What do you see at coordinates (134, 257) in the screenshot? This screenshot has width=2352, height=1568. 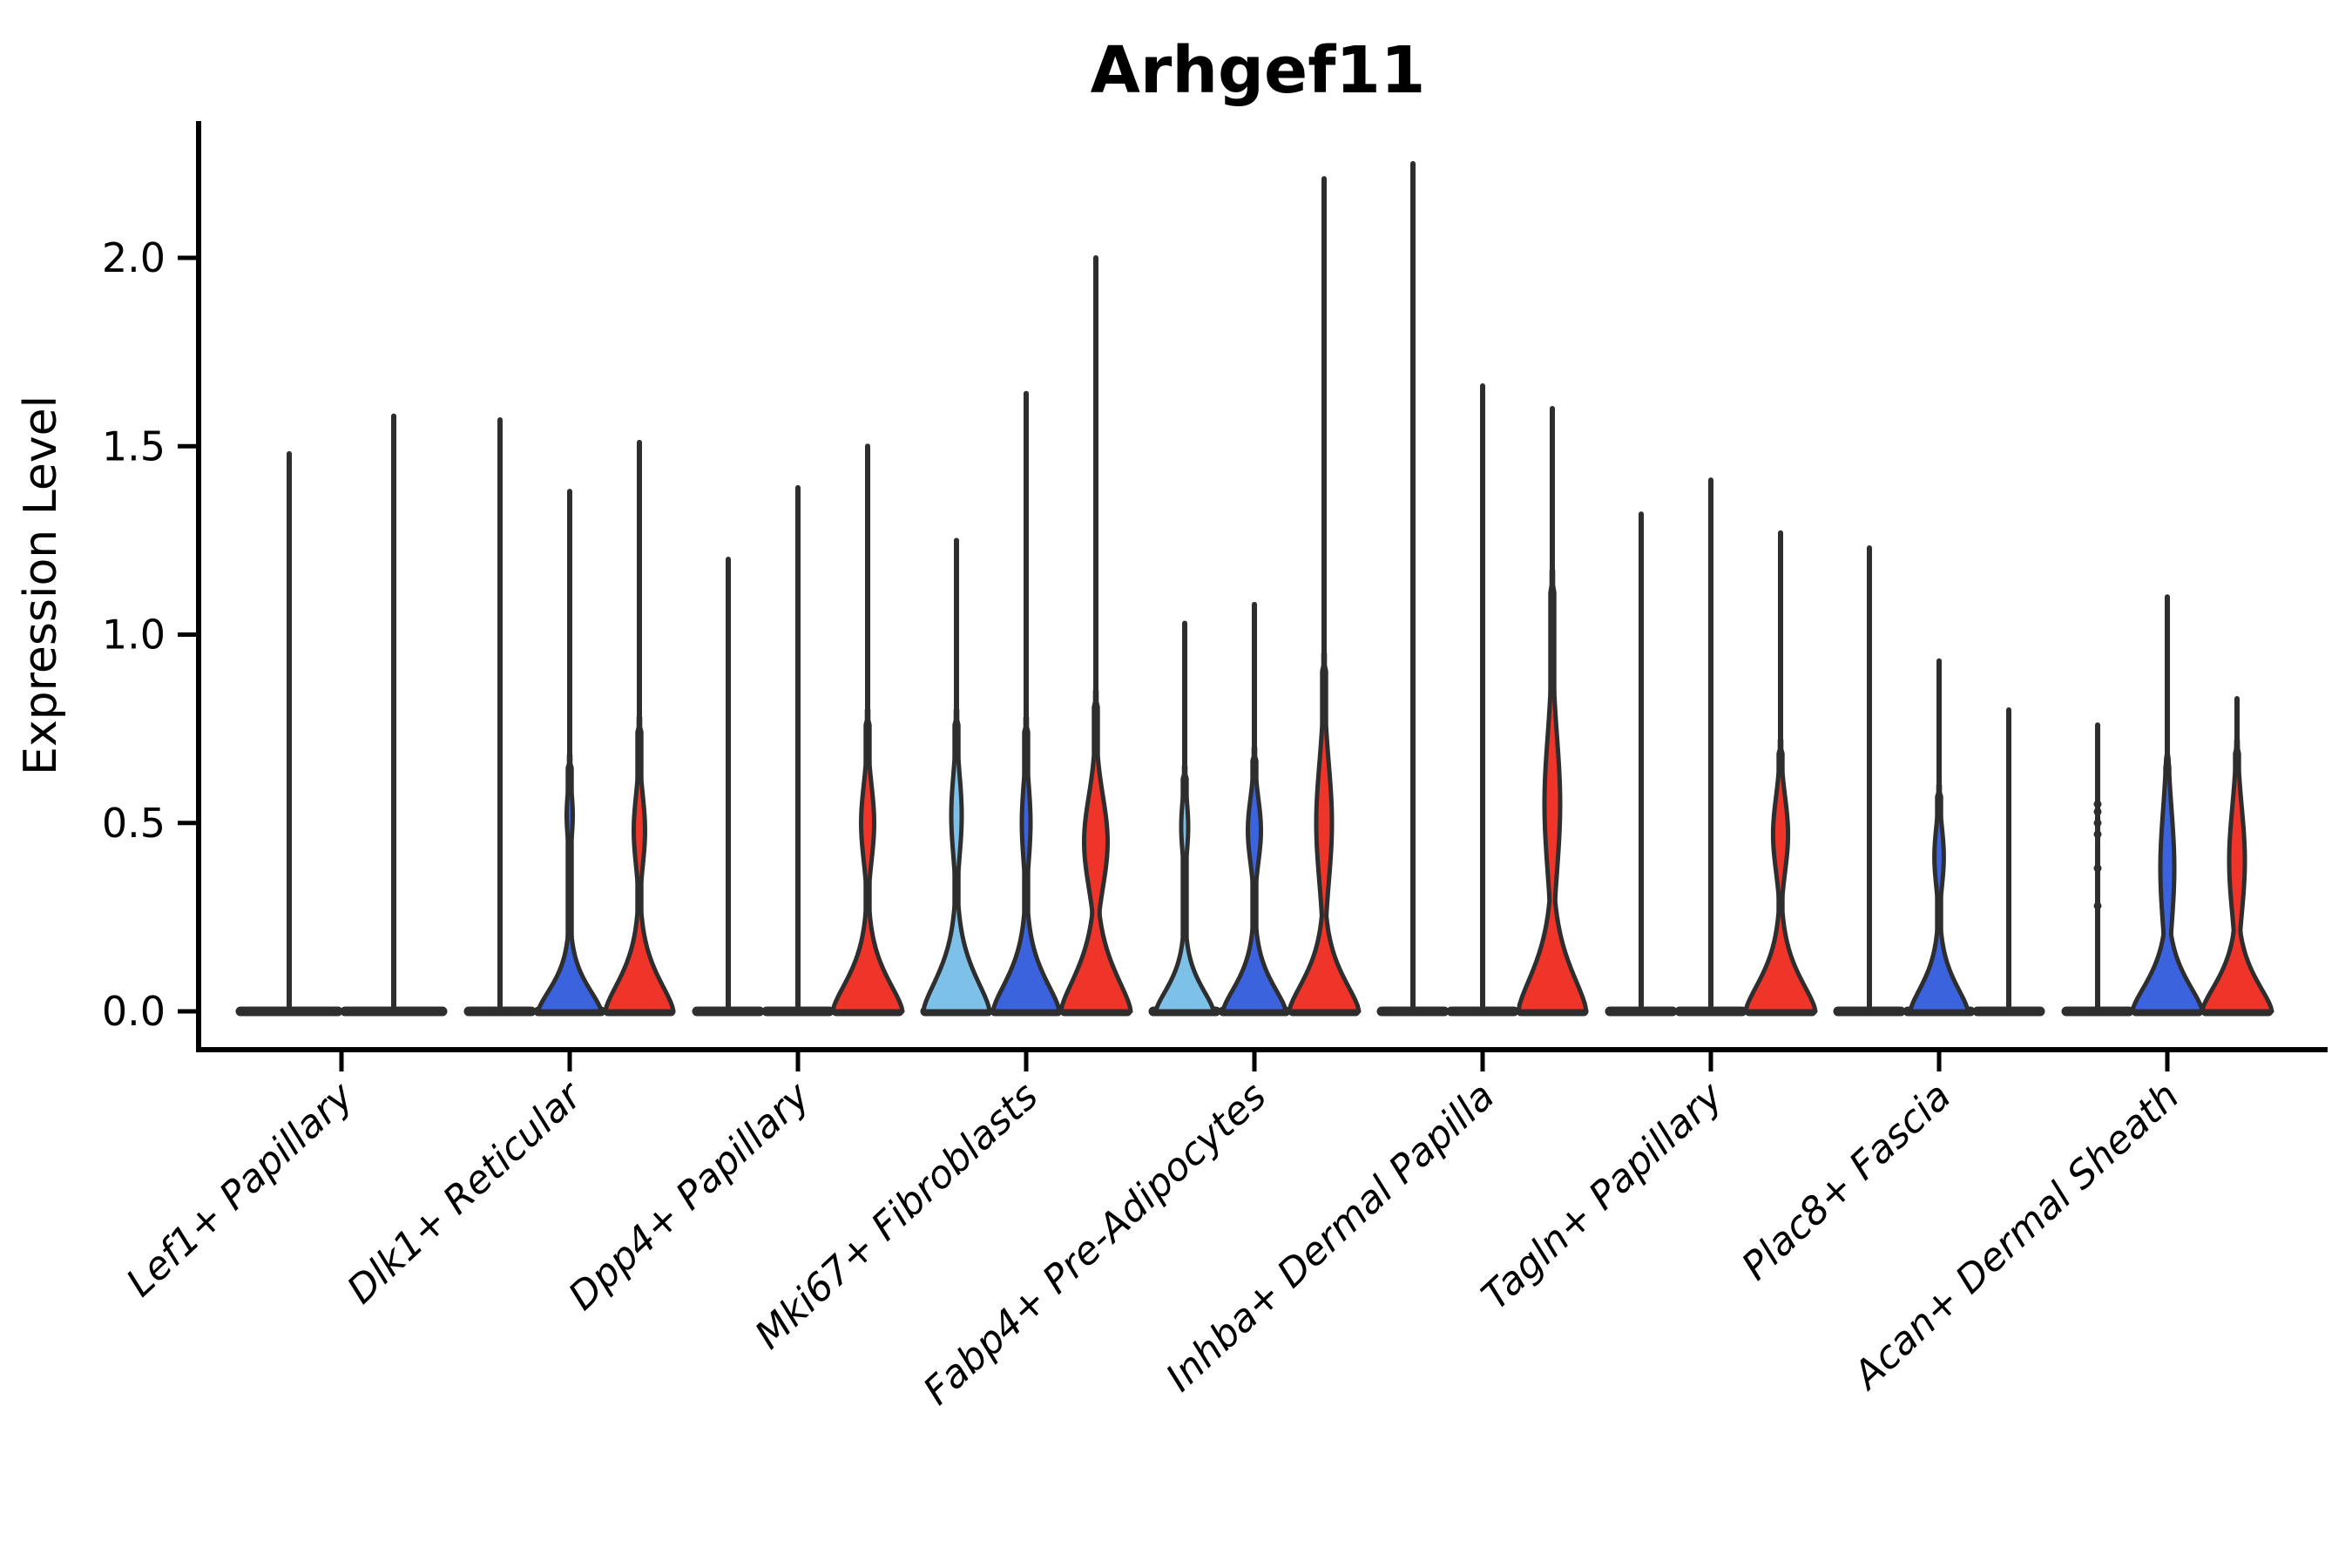 I see `y-tick-label: 2.0` at bounding box center [134, 257].